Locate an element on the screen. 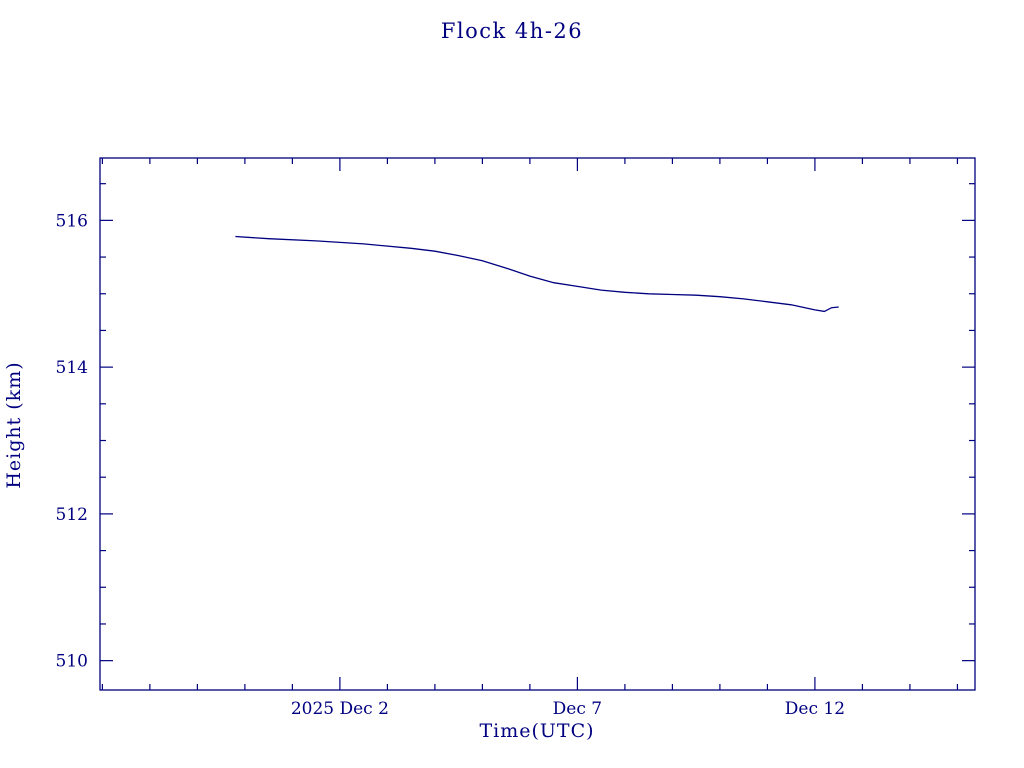 The width and height of the screenshot is (1024, 768). x-tick-label: Dec 12 is located at coordinates (815, 709).